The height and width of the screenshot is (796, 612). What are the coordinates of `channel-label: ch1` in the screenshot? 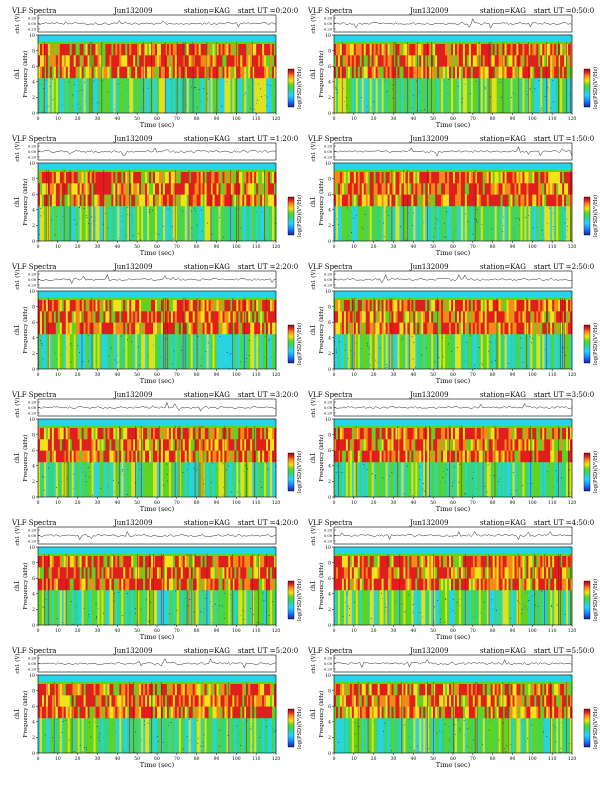 It's located at (313, 73).